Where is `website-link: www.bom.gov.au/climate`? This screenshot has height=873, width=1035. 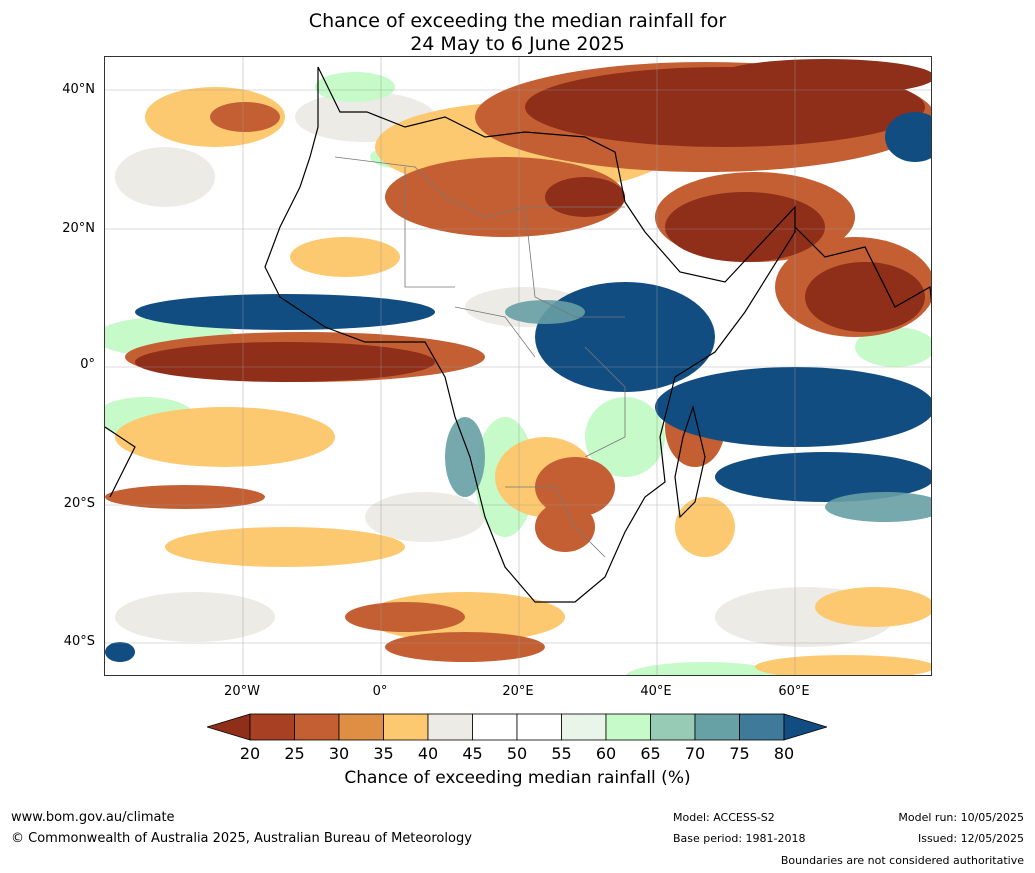 website-link: www.bom.gov.au/climate is located at coordinates (93, 817).